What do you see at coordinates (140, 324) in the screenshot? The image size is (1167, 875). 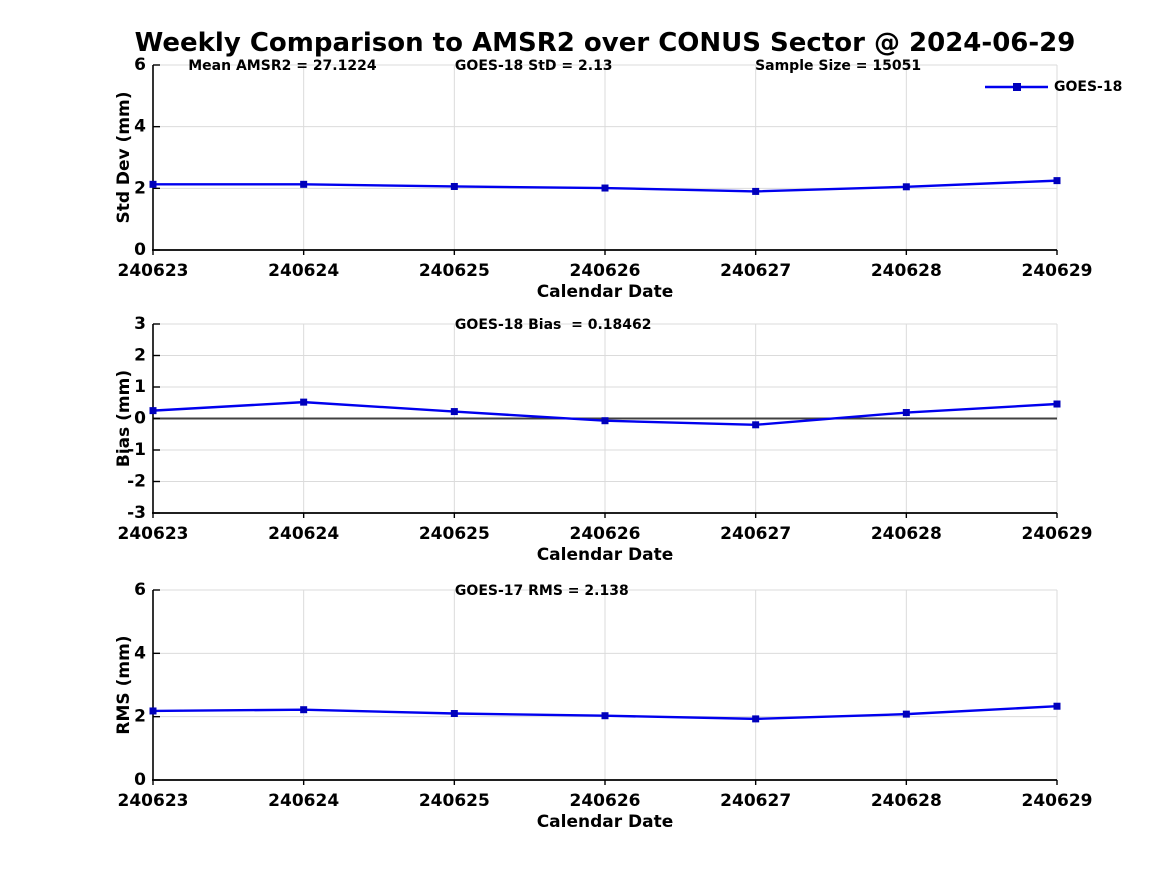 I see `y-tick-label: 3` at bounding box center [140, 324].